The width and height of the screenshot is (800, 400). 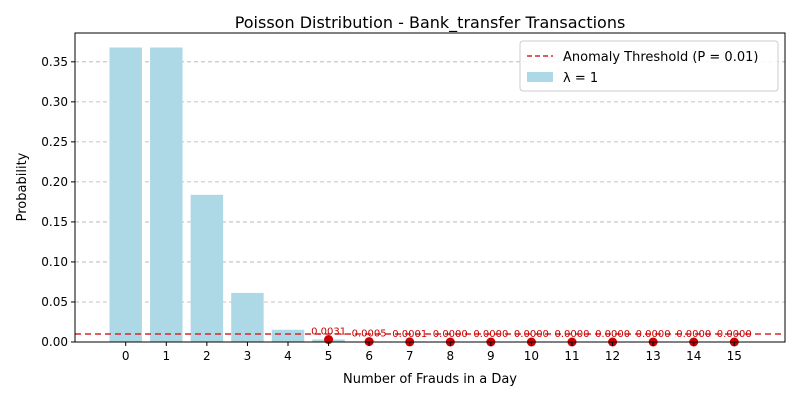 I want to click on y-tick-label: 0.05, so click(x=54, y=302).